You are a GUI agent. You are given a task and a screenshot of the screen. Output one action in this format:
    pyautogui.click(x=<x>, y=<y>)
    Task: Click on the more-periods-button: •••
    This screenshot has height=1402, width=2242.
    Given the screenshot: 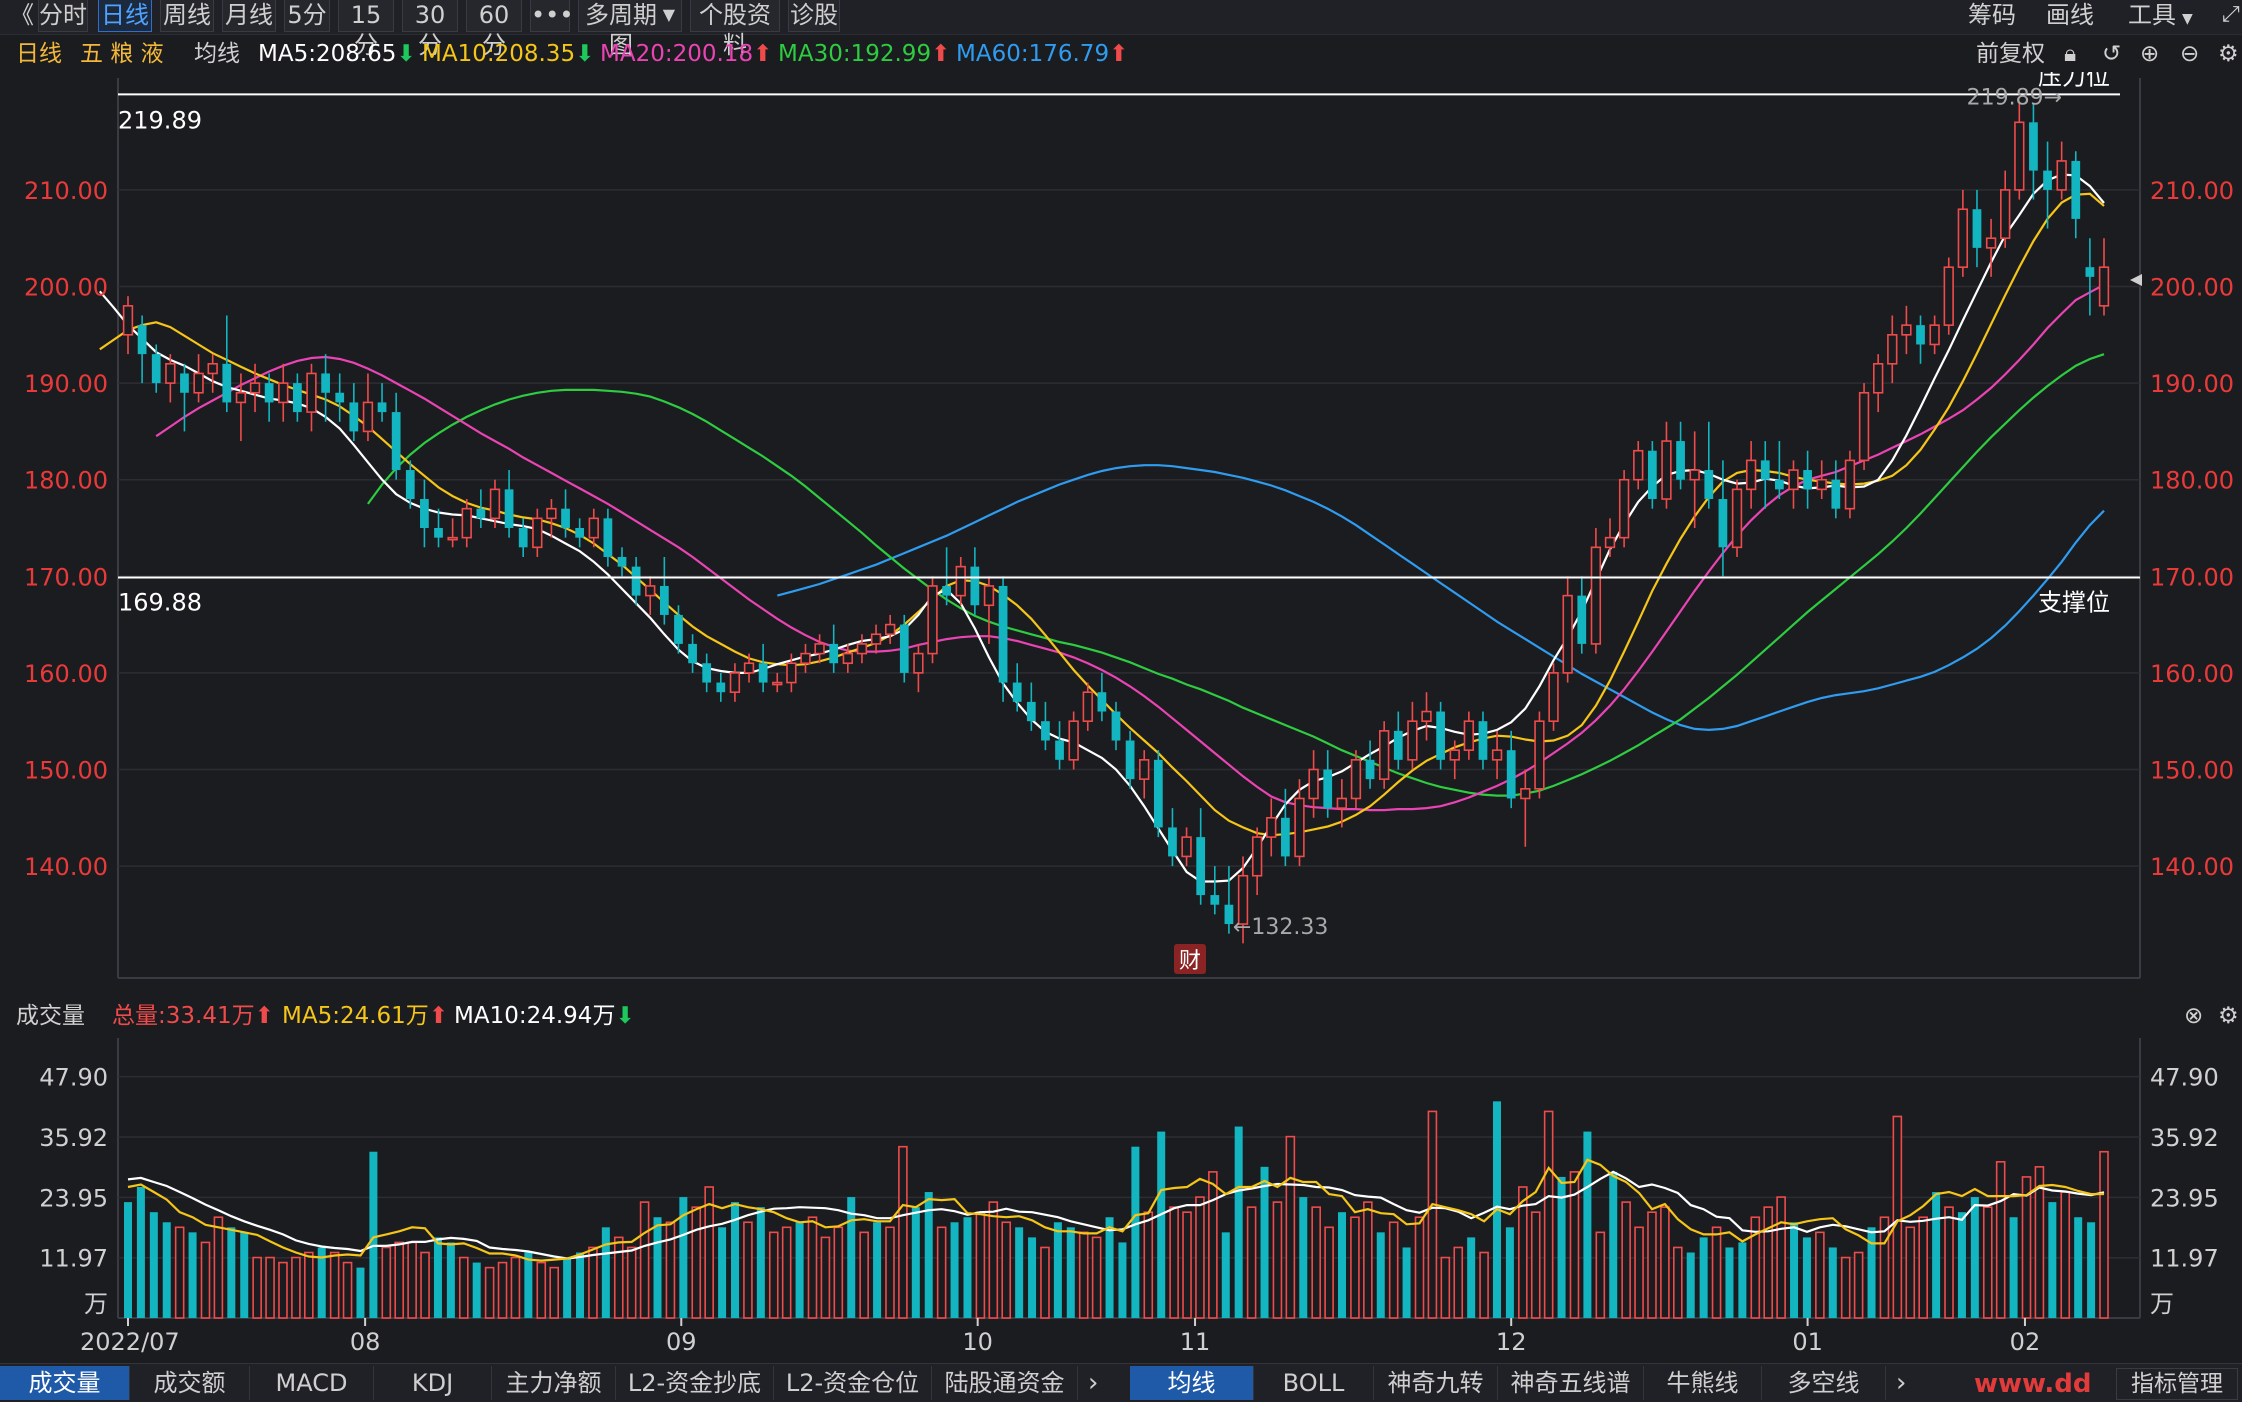 What is the action you would take?
    pyautogui.click(x=551, y=16)
    